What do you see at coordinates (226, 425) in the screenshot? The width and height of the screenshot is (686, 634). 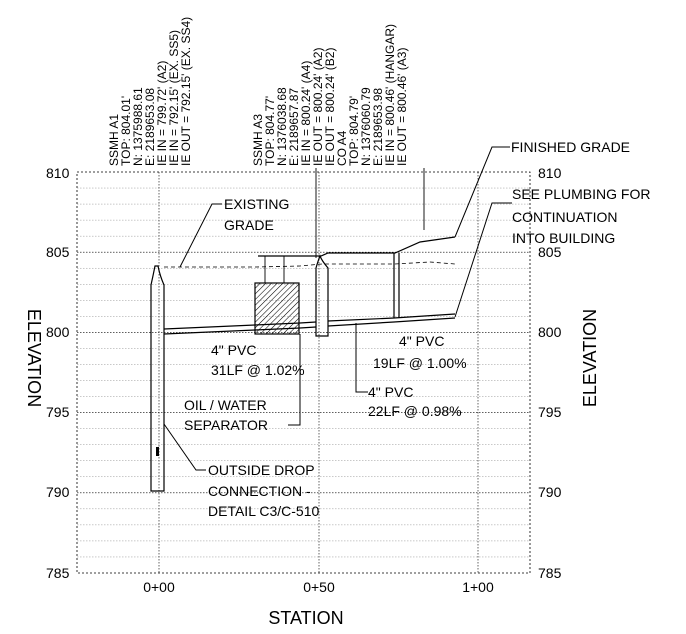 I see `separator-line-2: SEPARATOR` at bounding box center [226, 425].